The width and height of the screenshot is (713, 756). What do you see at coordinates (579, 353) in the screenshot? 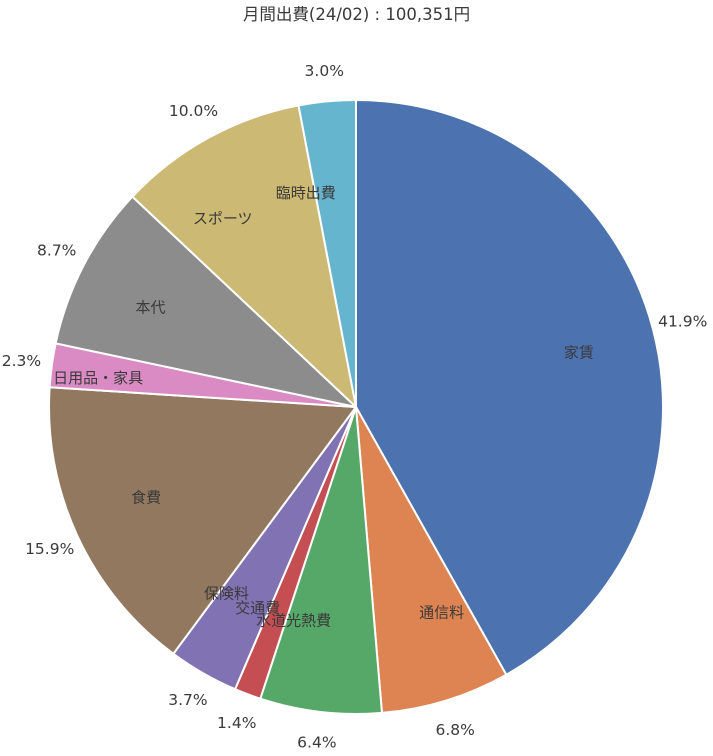
I see `category-label-0: 家賃` at bounding box center [579, 353].